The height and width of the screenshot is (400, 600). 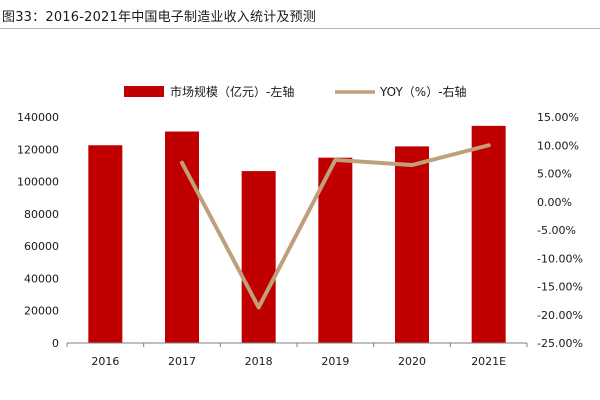 I want to click on legend-bar-swatch, so click(x=144, y=91).